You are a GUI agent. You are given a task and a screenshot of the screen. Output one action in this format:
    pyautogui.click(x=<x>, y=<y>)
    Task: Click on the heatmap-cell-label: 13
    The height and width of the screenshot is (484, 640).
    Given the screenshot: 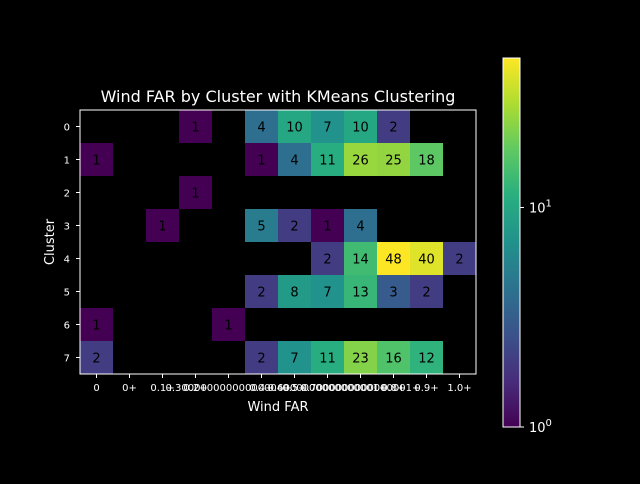 What is the action you would take?
    pyautogui.click(x=360, y=293)
    